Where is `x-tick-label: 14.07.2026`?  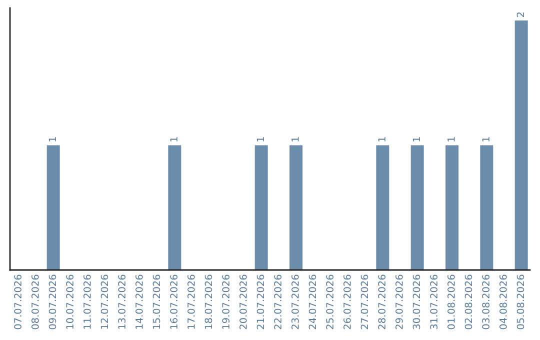
x-tick-label: 14.07.2026 is located at coordinates (139, 301).